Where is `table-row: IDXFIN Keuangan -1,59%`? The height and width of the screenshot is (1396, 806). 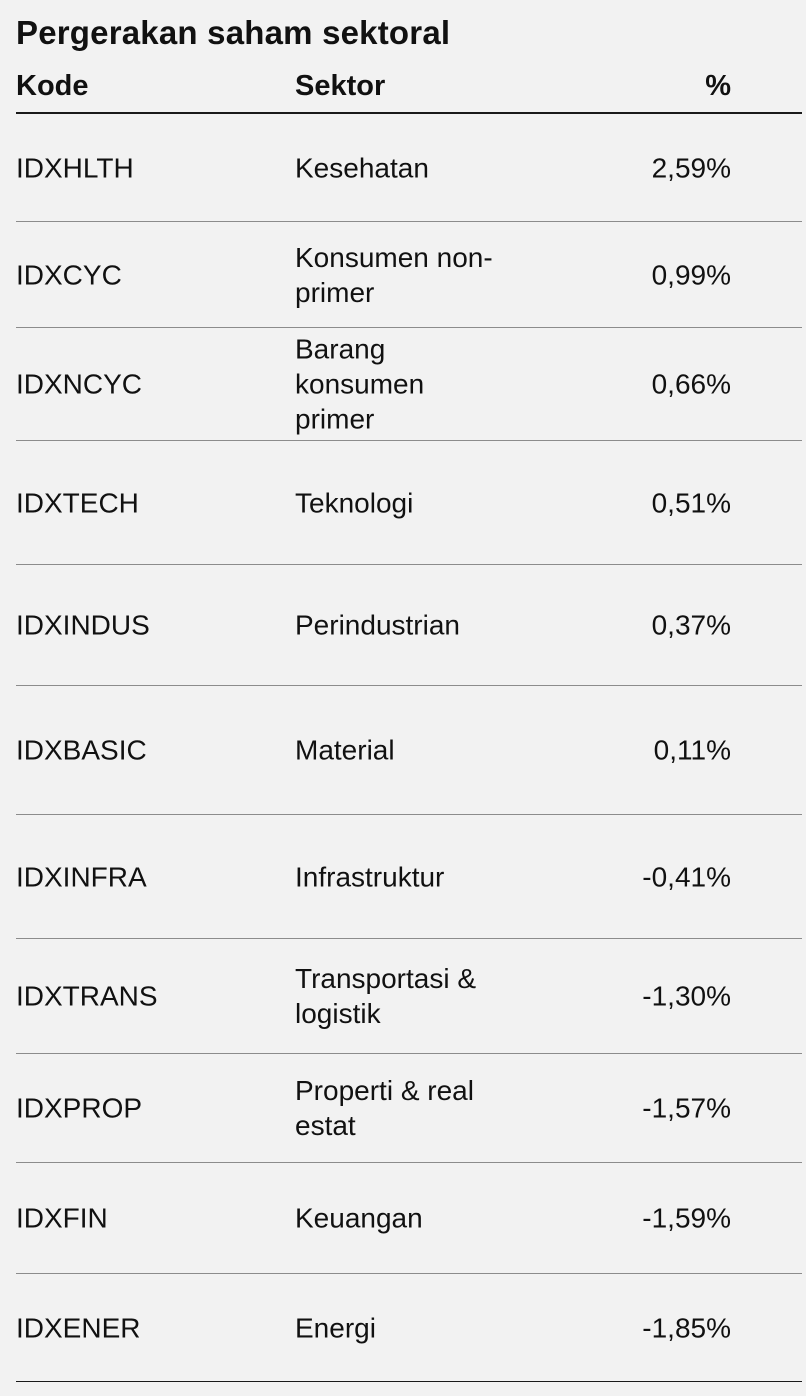
table-row: IDXFIN Keuangan -1,59% is located at coordinates (409, 1218).